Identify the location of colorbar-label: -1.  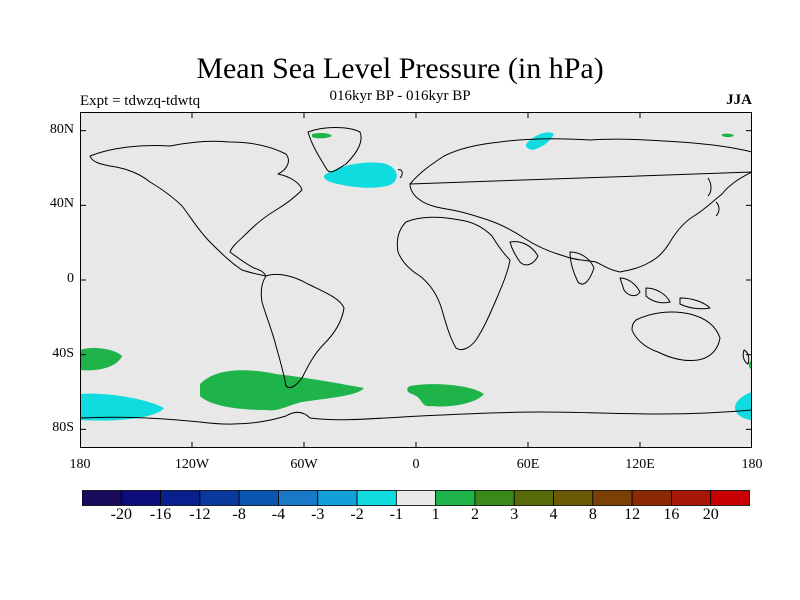
(396, 514).